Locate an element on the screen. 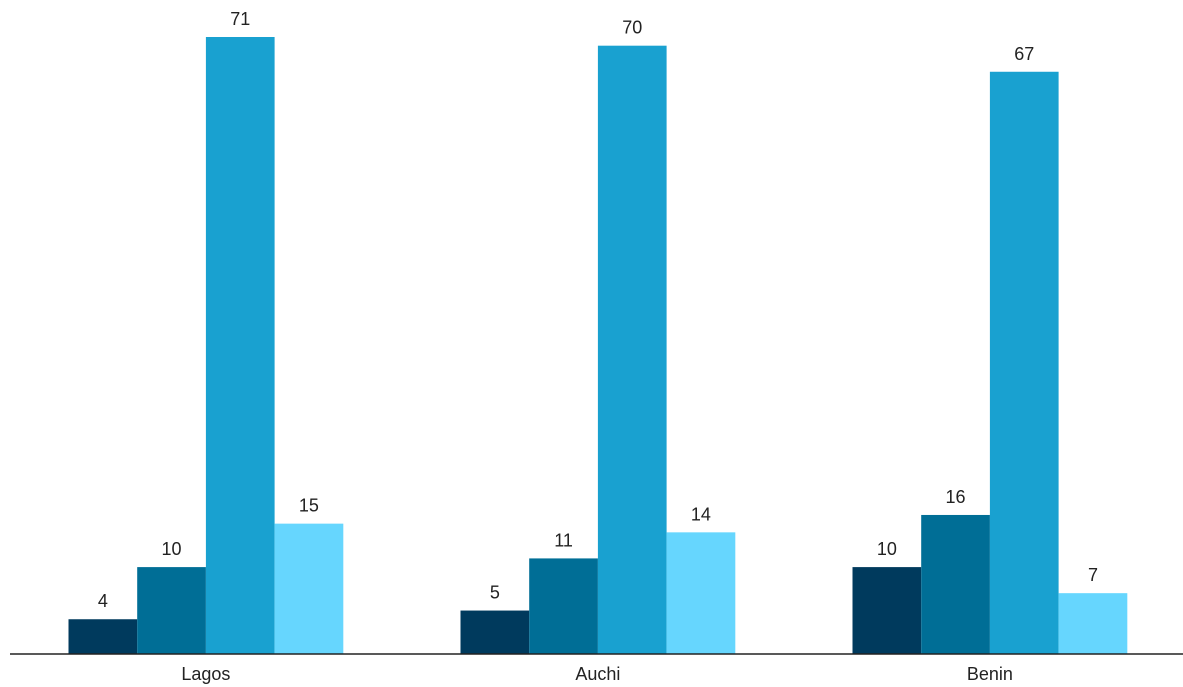  value-label-benin-series-4: 7 is located at coordinates (1093, 575).